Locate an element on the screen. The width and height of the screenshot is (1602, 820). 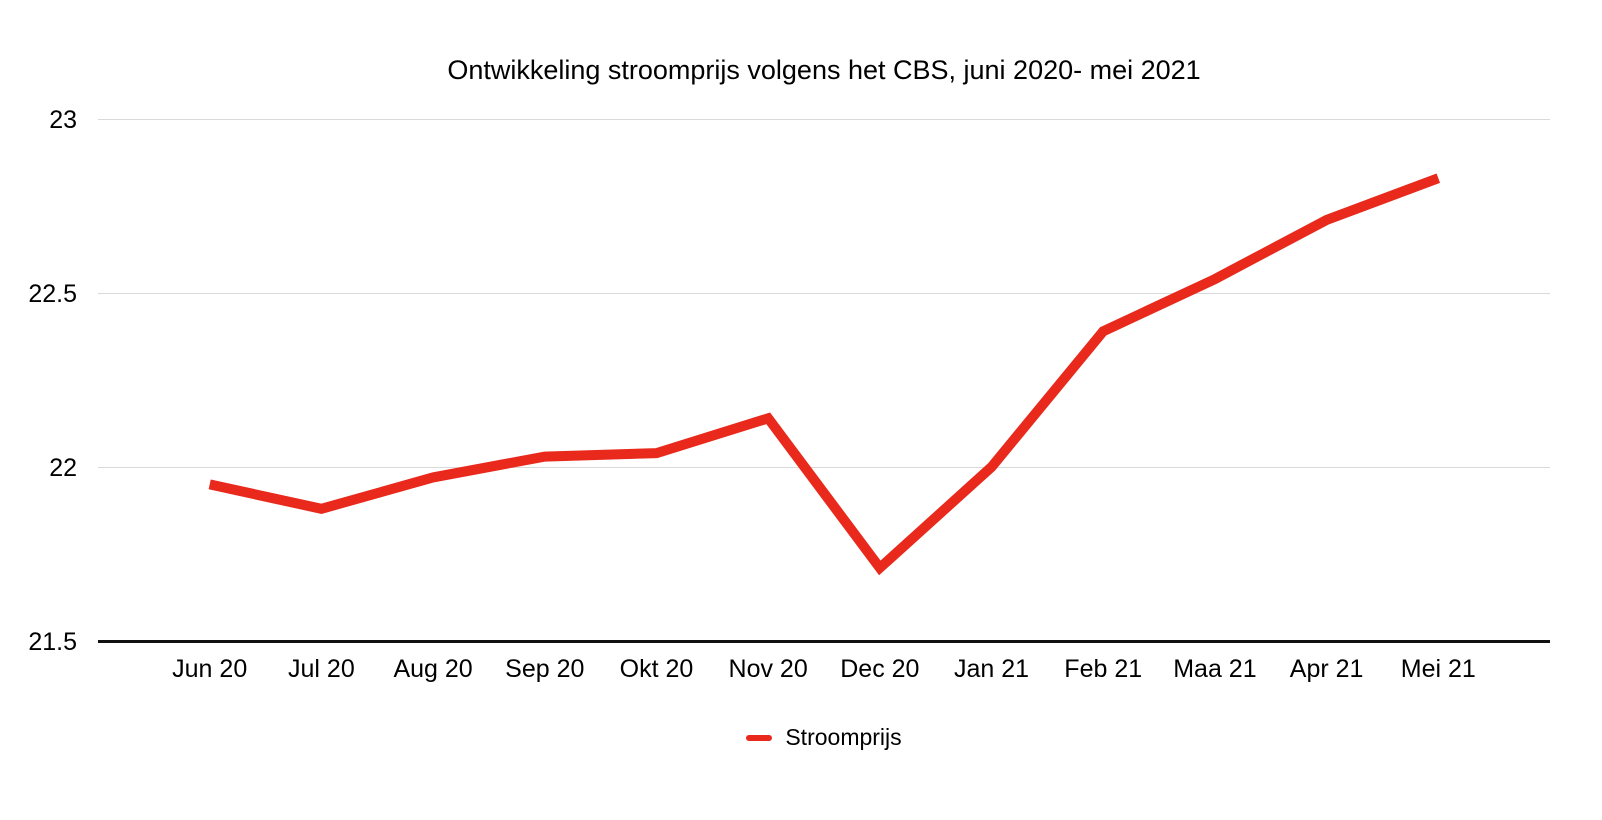
x-tick-label: Jan 21 is located at coordinates (991, 669).